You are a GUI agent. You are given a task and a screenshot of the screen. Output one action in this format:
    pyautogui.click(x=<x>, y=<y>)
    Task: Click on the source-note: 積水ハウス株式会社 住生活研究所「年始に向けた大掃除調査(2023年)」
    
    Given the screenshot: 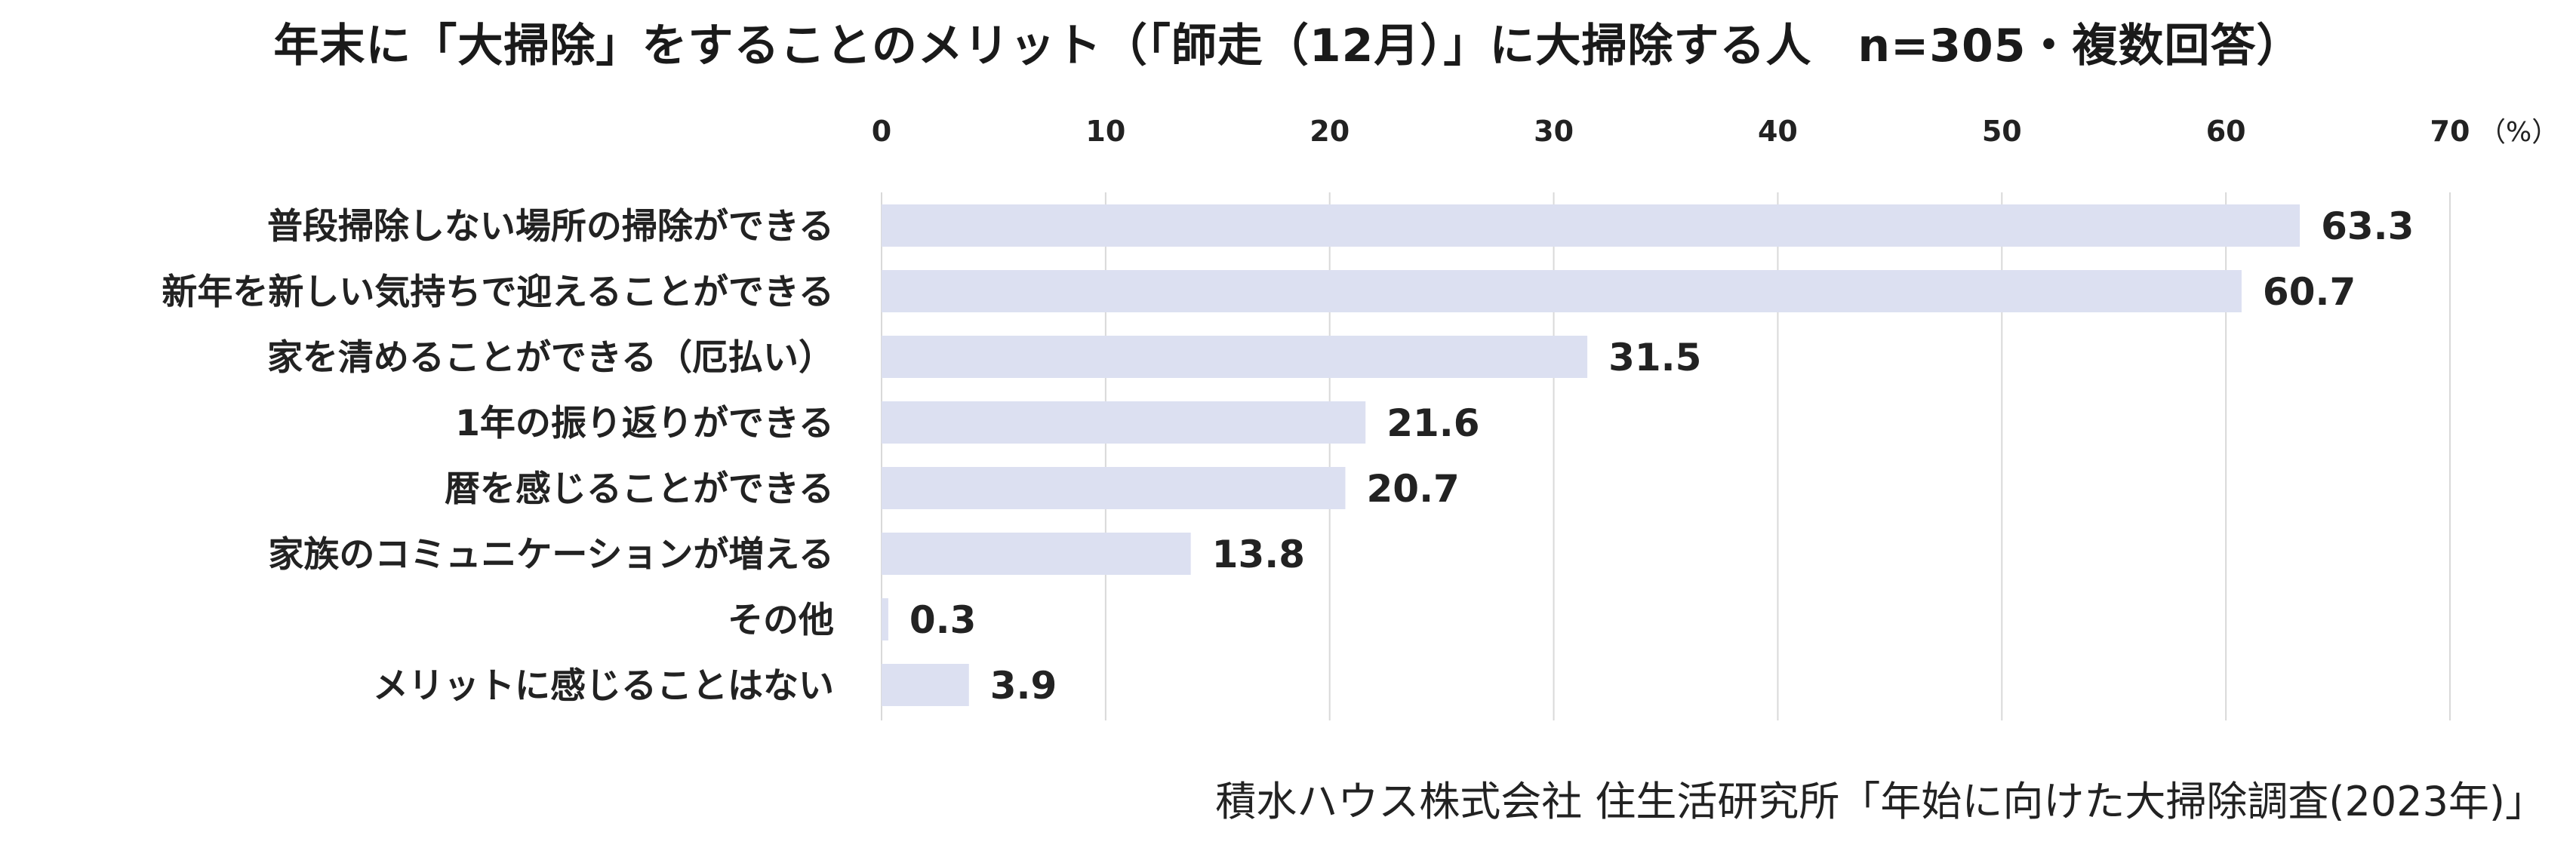 What is the action you would take?
    pyautogui.click(x=1880, y=801)
    